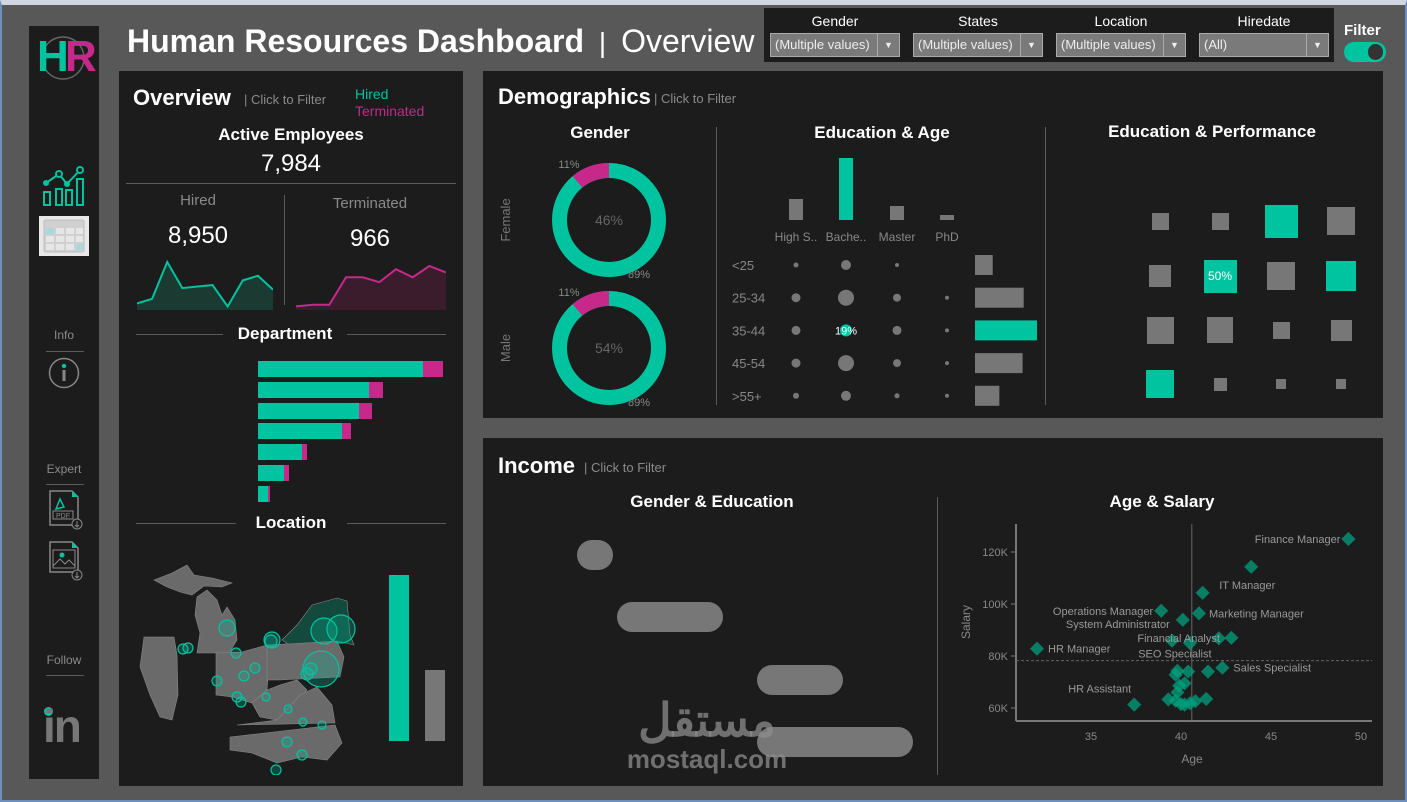 This screenshot has width=1407, height=802. Describe the element at coordinates (390, 111) in the screenshot. I see `legend-terminated: Terminated` at that location.